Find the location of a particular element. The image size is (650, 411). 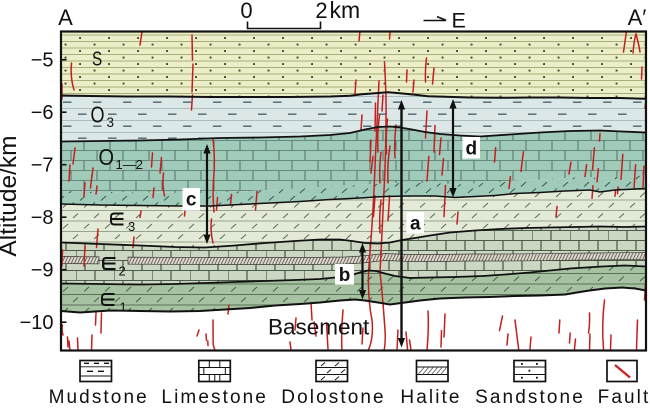

svg-text: 1—2 is located at coordinates (129, 164).